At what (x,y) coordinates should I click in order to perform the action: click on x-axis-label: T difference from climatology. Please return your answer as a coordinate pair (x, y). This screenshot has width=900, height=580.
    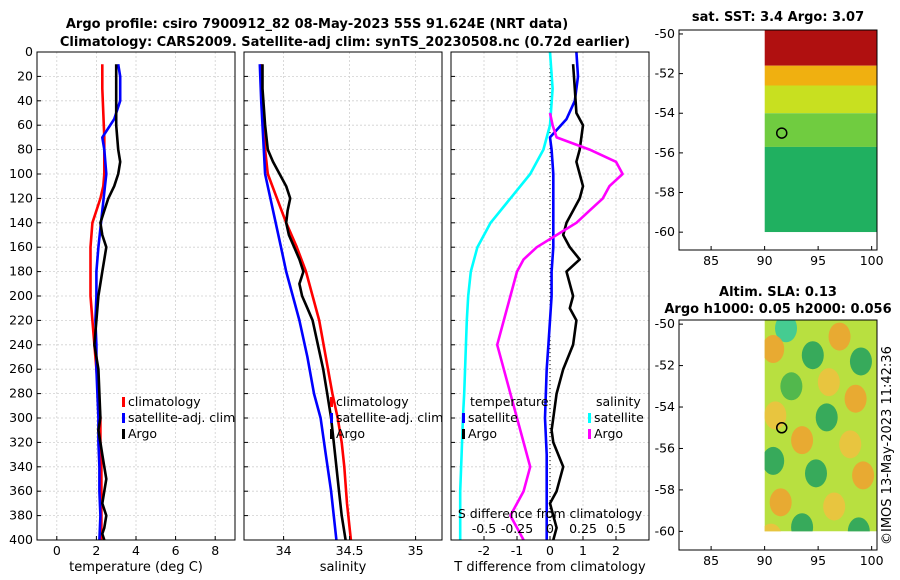
    Looking at the image, I should click on (549, 567).